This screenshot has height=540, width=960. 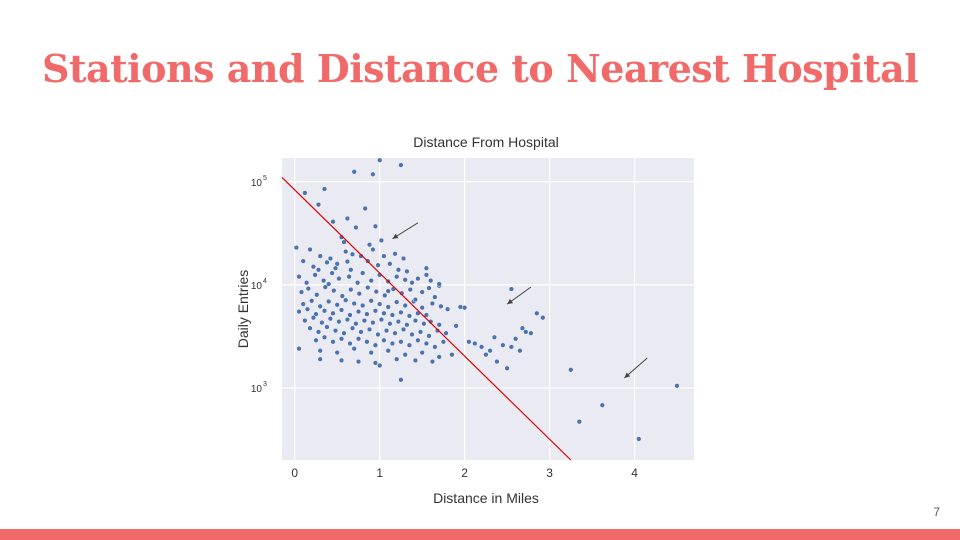 I want to click on chart-title: Distance From Hospital, so click(x=486, y=142).